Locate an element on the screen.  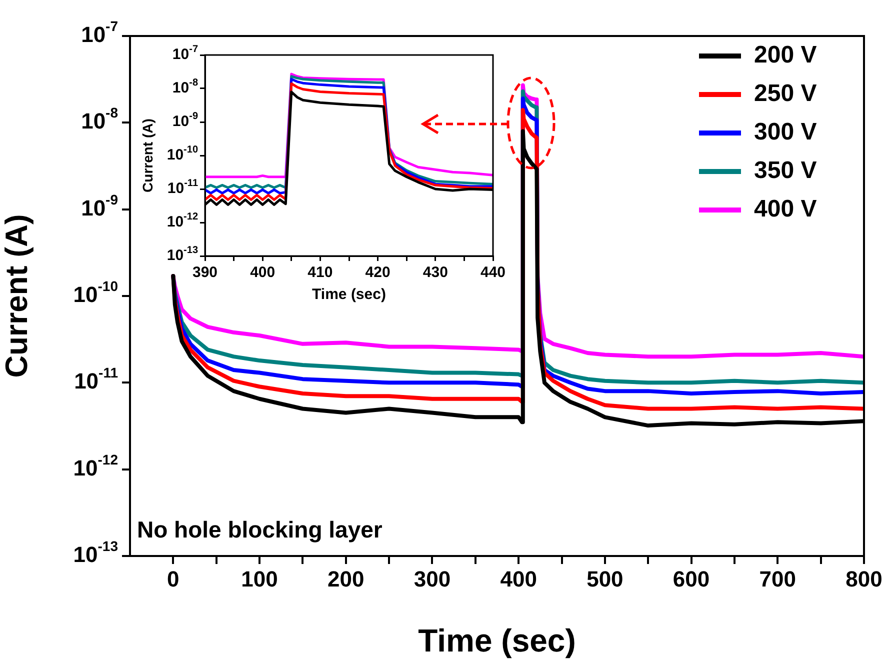
x-tick-label: 200 is located at coordinates (346, 579).